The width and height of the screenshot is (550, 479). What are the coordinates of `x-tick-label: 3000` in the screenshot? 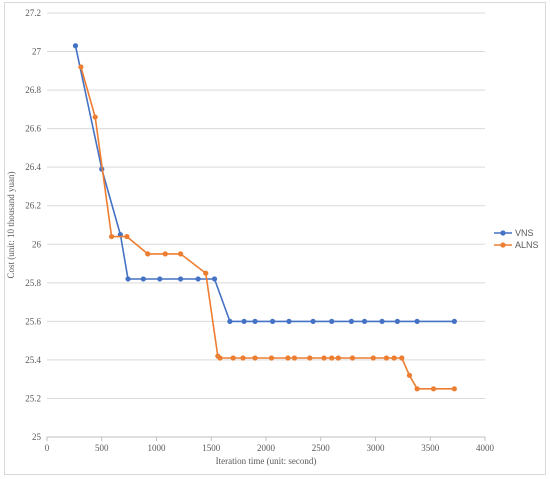 It's located at (376, 448).